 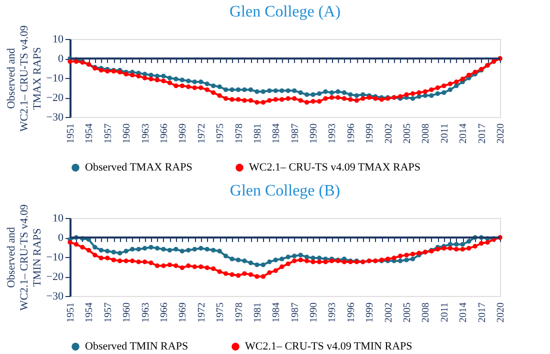 What do you see at coordinates (285, 11) in the screenshot?
I see `chart-title: Glen College (A)` at bounding box center [285, 11].